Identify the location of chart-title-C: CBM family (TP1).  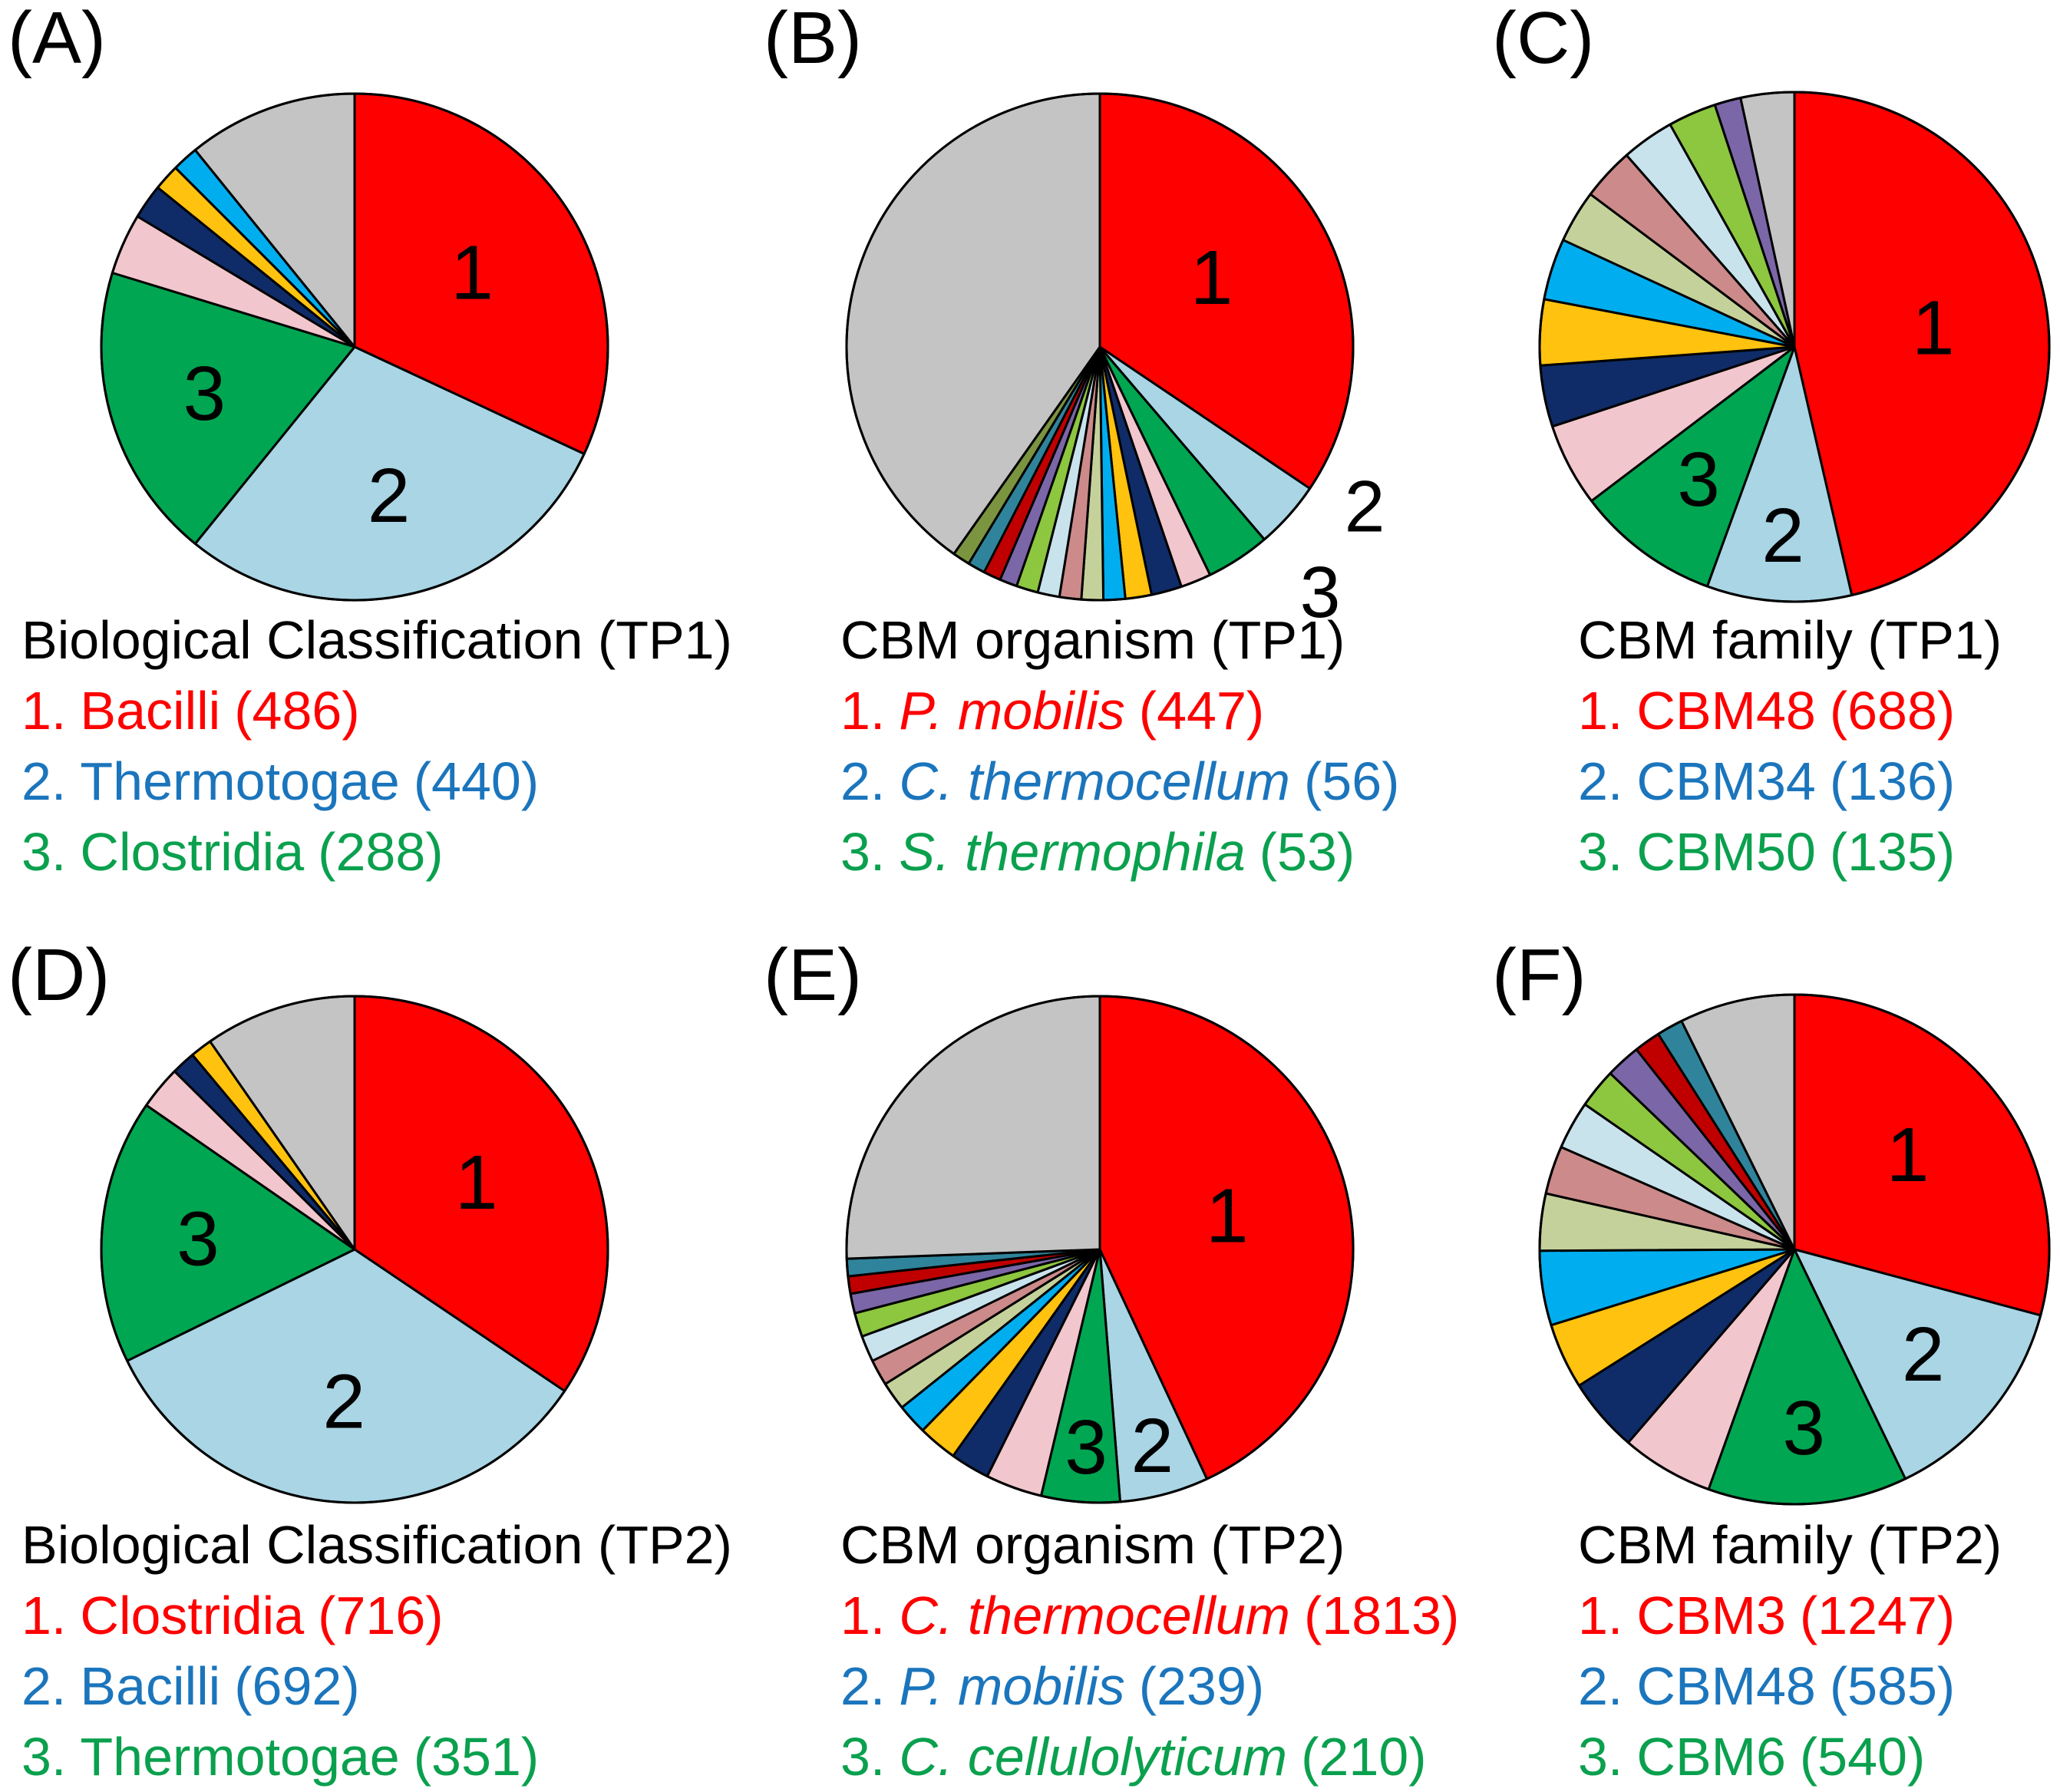
(1790, 640).